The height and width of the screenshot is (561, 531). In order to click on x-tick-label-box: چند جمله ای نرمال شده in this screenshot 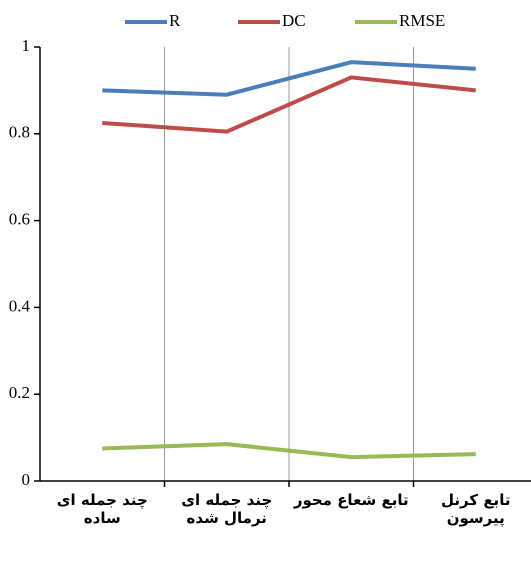, I will do `click(227, 509)`.